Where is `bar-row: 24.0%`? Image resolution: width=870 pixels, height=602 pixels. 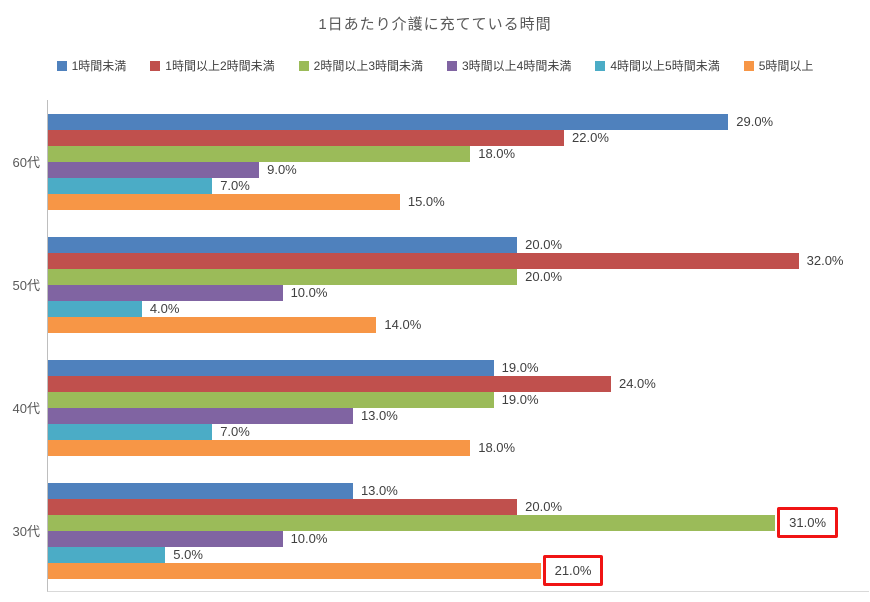 bar-row: 24.0% is located at coordinates (458, 383).